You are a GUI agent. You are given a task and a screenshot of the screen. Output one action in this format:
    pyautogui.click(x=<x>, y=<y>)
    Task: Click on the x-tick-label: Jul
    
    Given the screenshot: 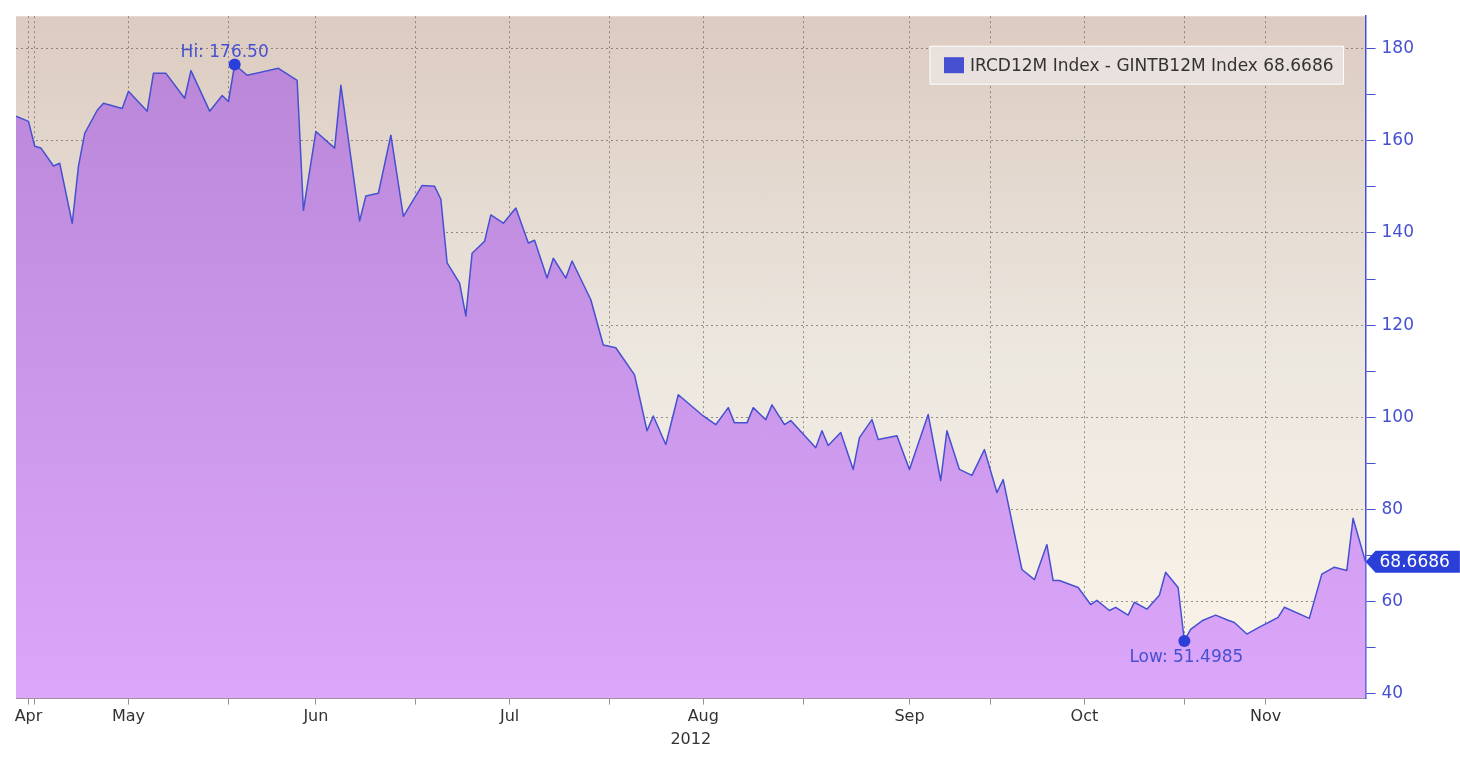 What is the action you would take?
    pyautogui.click(x=509, y=716)
    